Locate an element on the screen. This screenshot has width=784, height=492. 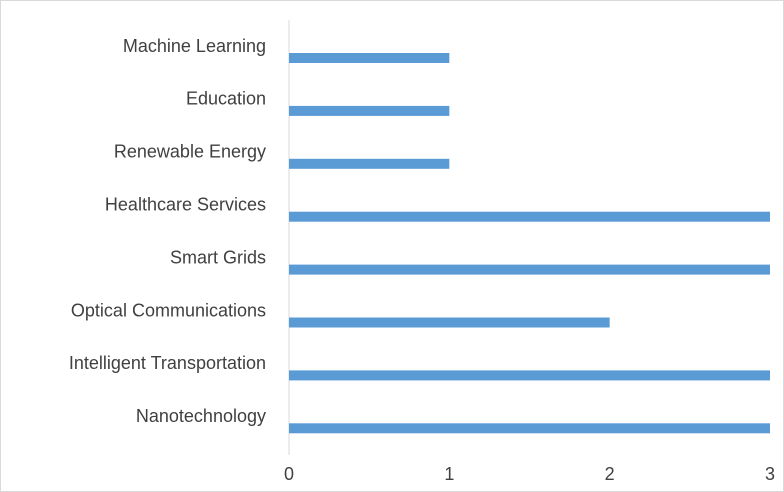
y-tick-label: Education is located at coordinates (226, 99).